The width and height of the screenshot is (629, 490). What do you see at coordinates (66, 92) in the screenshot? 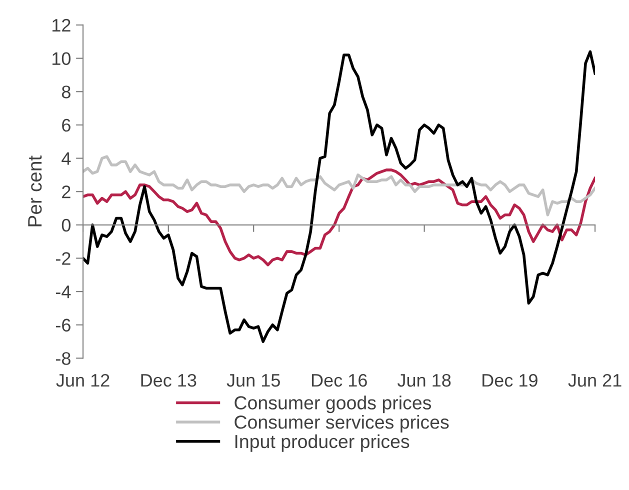
I see `y-tick-label: 8` at bounding box center [66, 92].